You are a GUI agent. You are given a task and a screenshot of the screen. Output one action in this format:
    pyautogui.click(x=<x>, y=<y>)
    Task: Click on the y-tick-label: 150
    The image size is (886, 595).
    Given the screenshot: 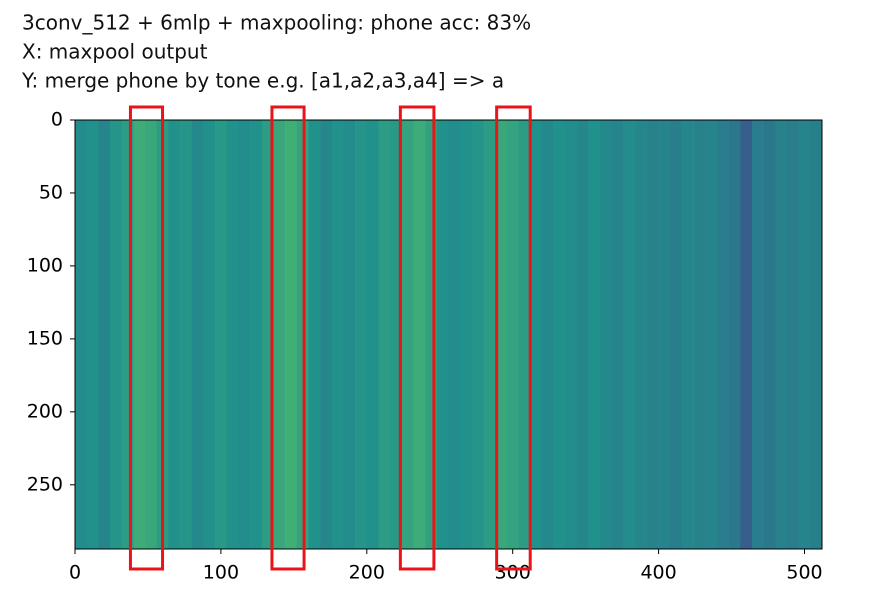 What is the action you would take?
    pyautogui.click(x=45, y=338)
    